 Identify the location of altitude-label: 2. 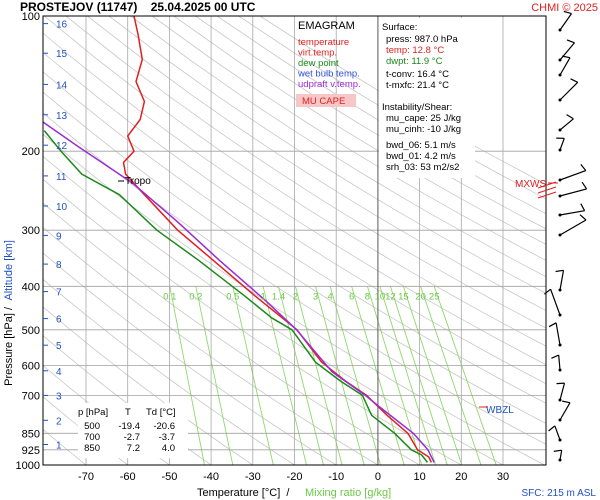
(59, 421).